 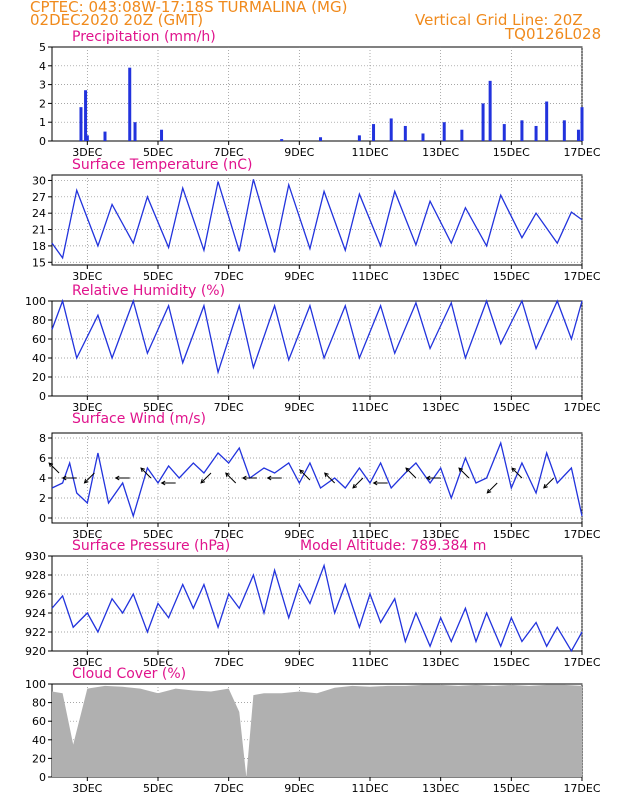 I want to click on wind-xtick-label: 9DEC, so click(x=299, y=534).